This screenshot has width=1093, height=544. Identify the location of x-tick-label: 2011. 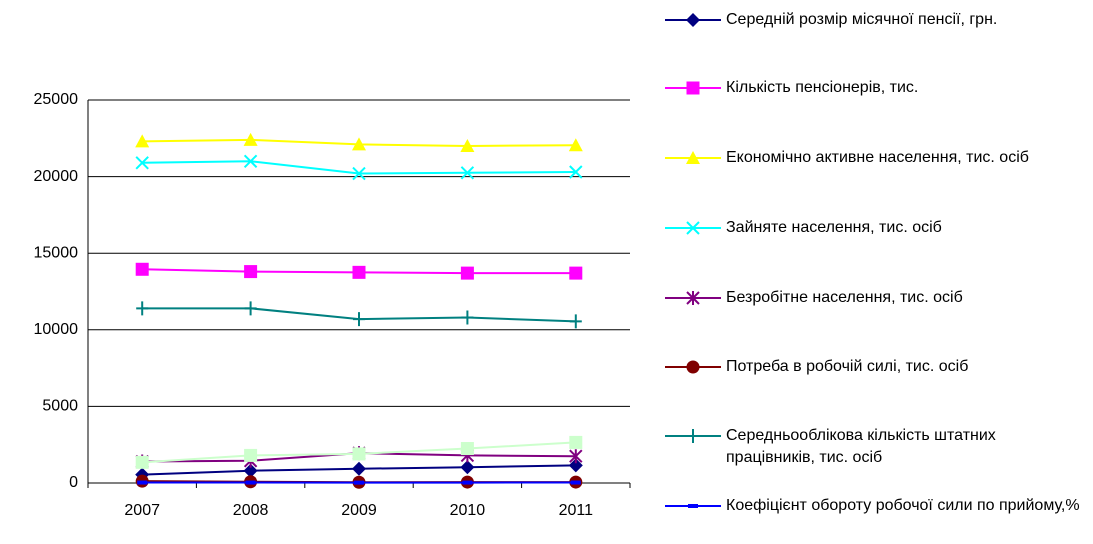
(576, 510).